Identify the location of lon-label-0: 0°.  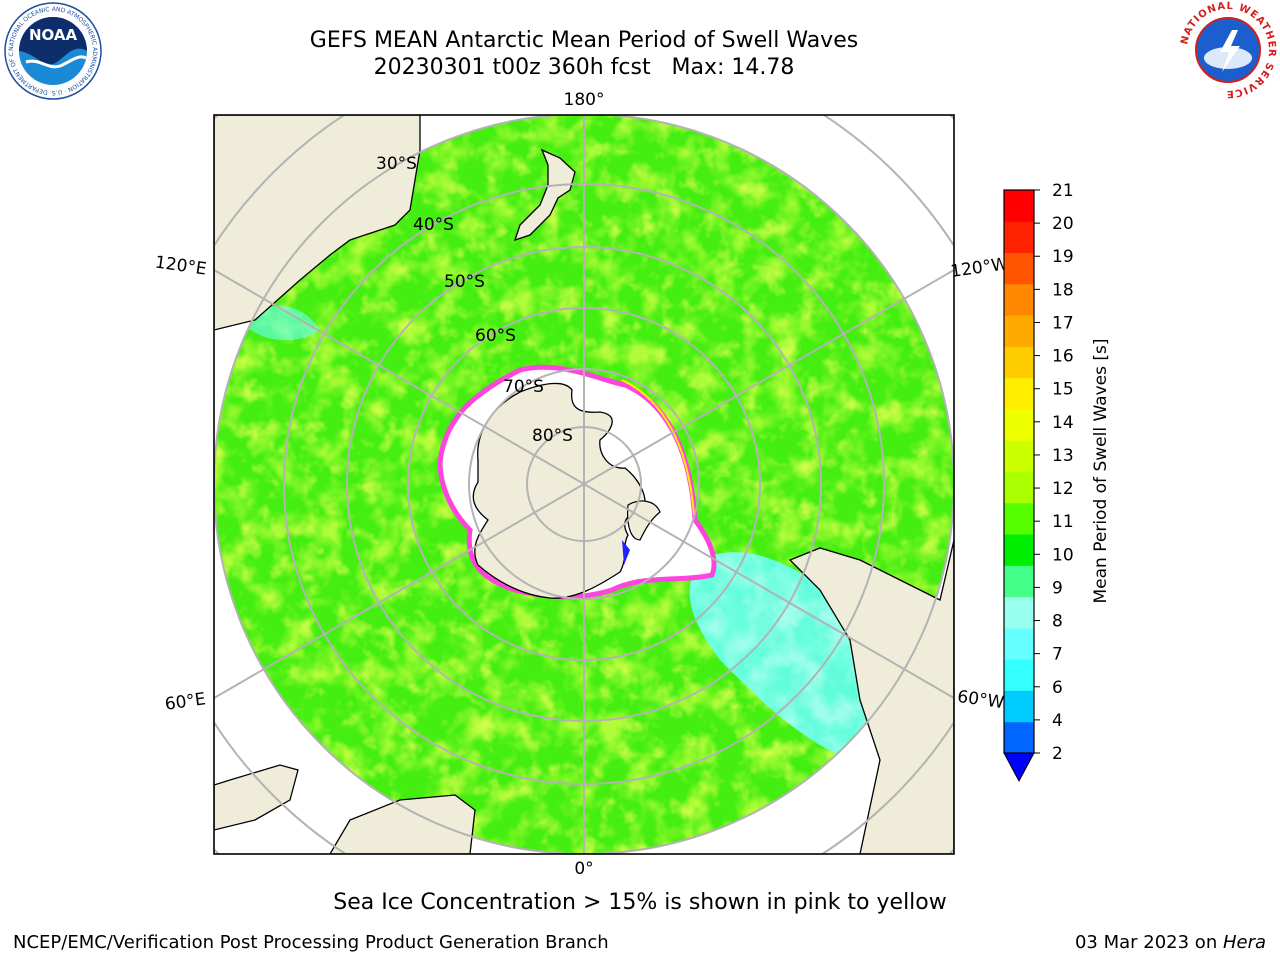
(583, 869).